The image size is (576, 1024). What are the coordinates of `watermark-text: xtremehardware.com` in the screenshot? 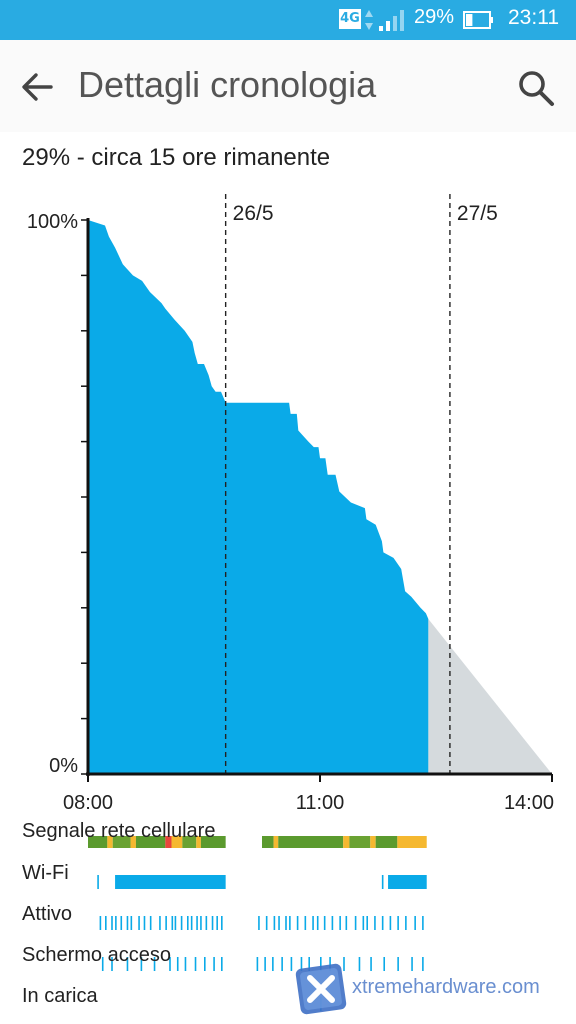 It's located at (446, 987).